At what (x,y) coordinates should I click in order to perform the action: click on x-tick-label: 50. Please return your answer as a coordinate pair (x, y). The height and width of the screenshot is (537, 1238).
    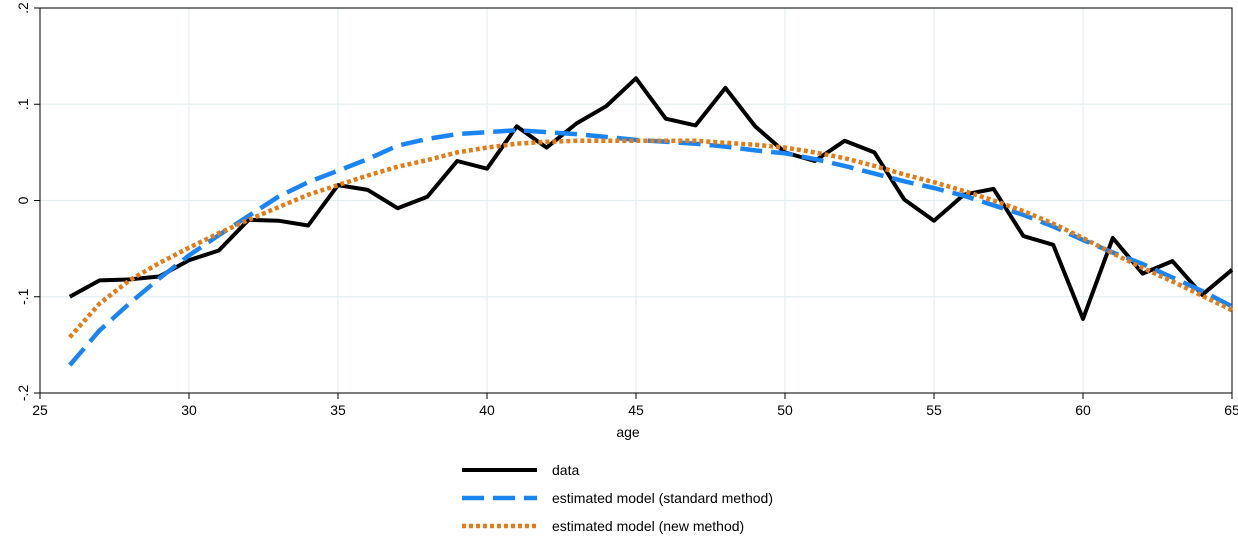
    Looking at the image, I should click on (785, 410).